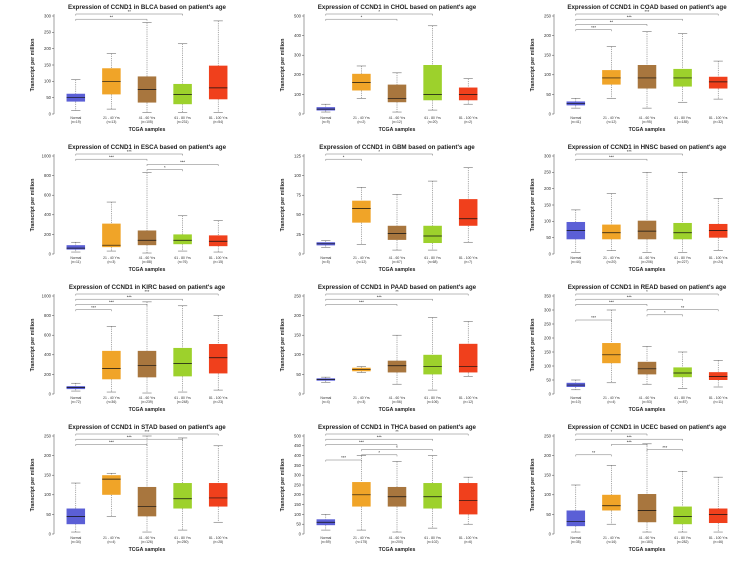 This screenshot has height=563, width=750. What do you see at coordinates (48, 195) in the screenshot?
I see `y-tick-label: 600` at bounding box center [48, 195].